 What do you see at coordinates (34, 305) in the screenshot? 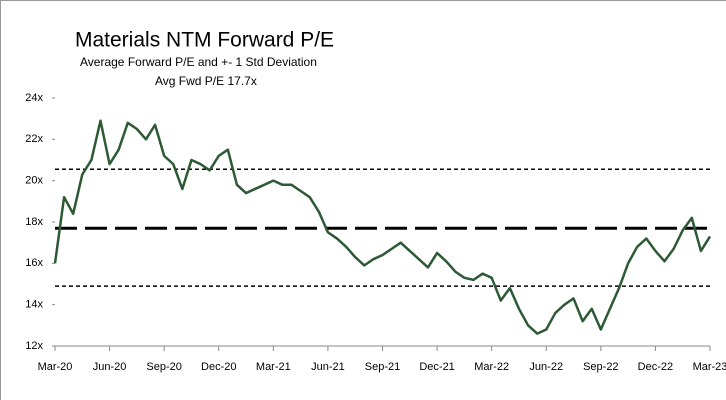
I see `y-tick-label: 14x` at bounding box center [34, 305].